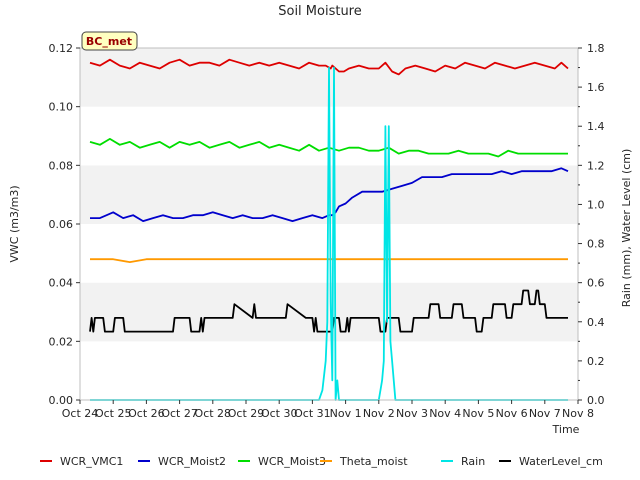 The height and width of the screenshot is (480, 640). Describe the element at coordinates (379, 413) in the screenshot. I see `x-tick-label: Nov 2` at that location.